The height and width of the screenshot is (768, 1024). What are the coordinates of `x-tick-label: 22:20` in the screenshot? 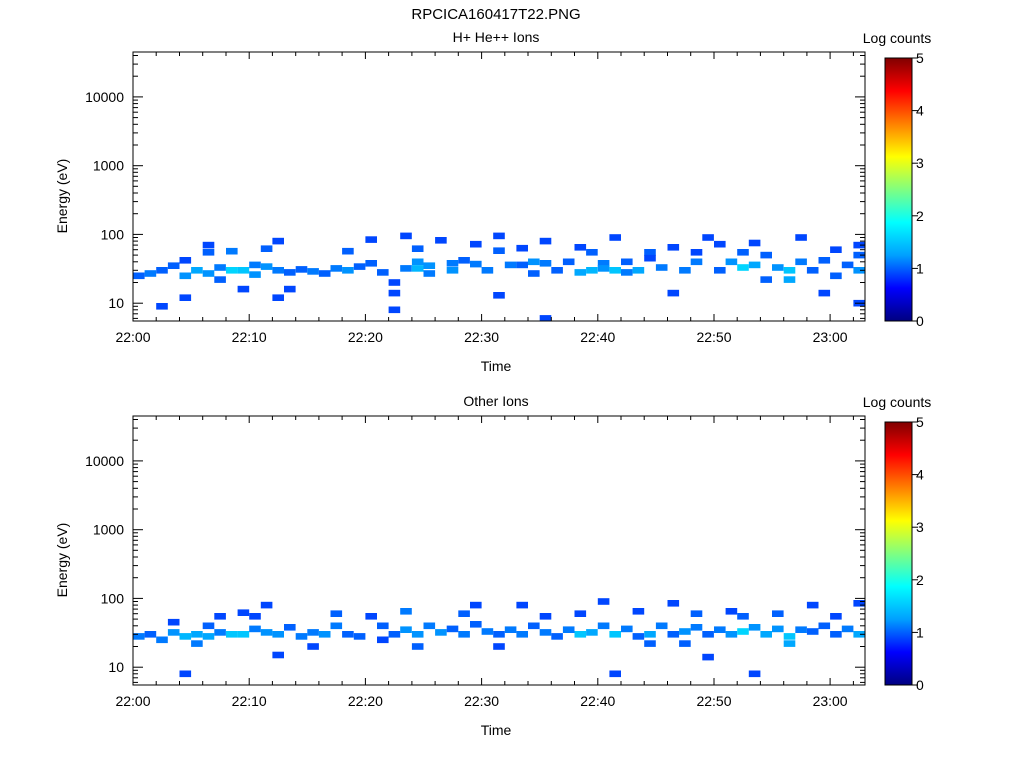 It's located at (365, 701).